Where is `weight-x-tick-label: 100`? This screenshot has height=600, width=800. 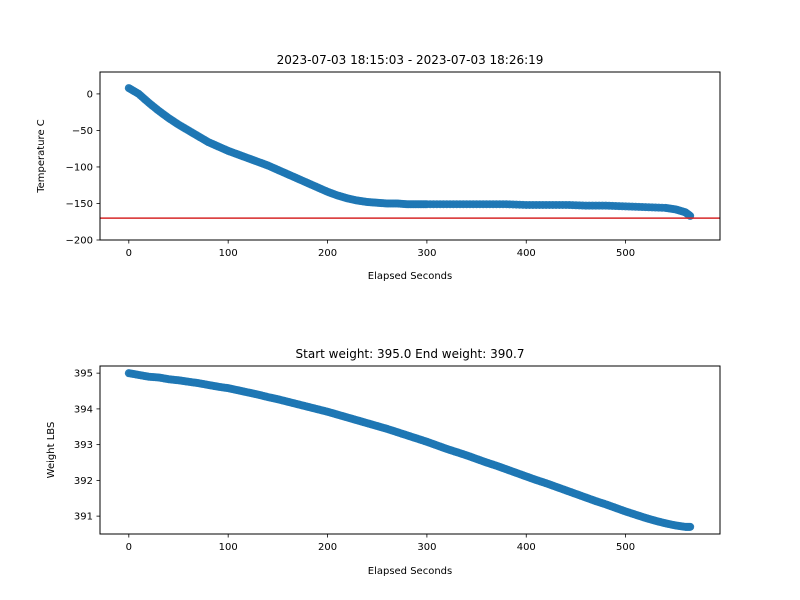
weight-x-tick-label: 100 is located at coordinates (228, 547).